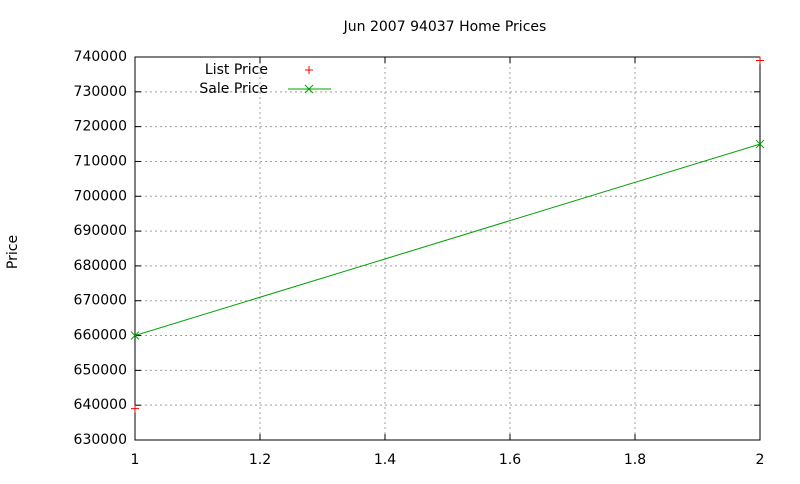 Image resolution: width=800 pixels, height=484 pixels. I want to click on x-tick-label: 1.8, so click(635, 460).